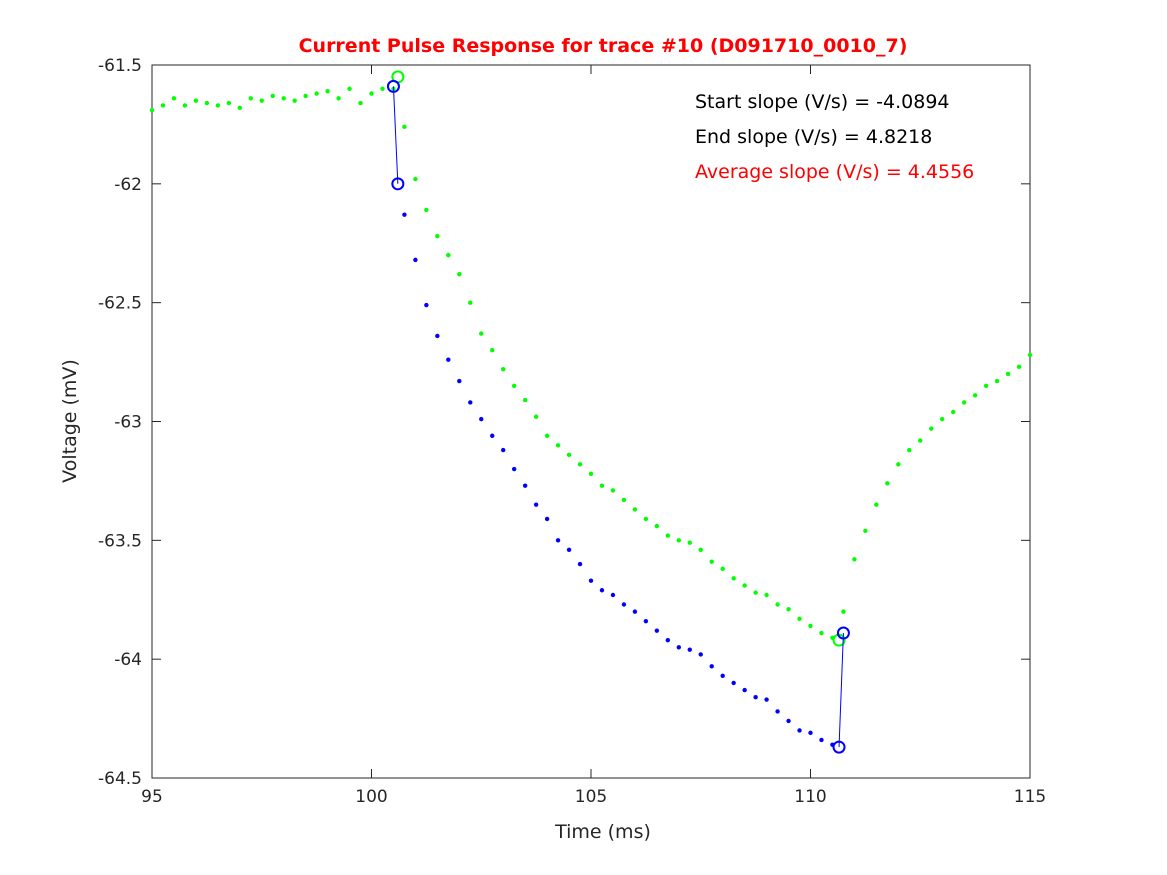 This screenshot has height=875, width=1167. What do you see at coordinates (120, 304) in the screenshot?
I see `y-tick-label: -62.5` at bounding box center [120, 304].